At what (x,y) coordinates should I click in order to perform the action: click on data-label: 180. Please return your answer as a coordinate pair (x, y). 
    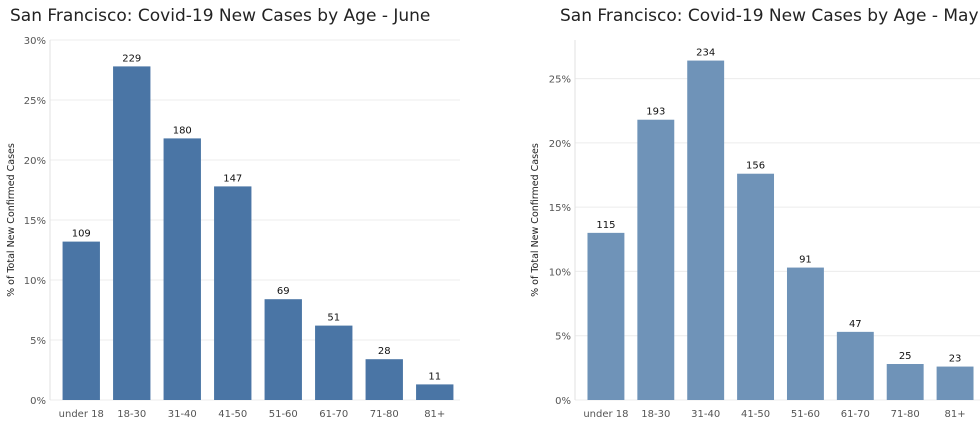
    Looking at the image, I should click on (182, 130).